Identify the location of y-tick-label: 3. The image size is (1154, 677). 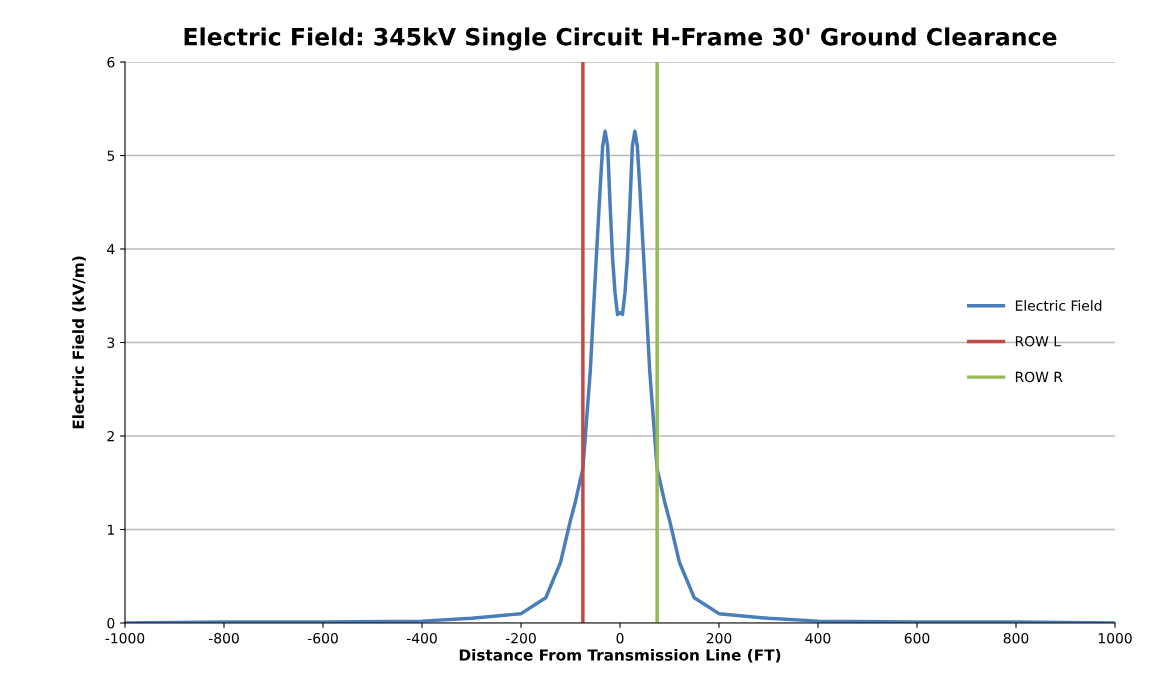
(111, 342).